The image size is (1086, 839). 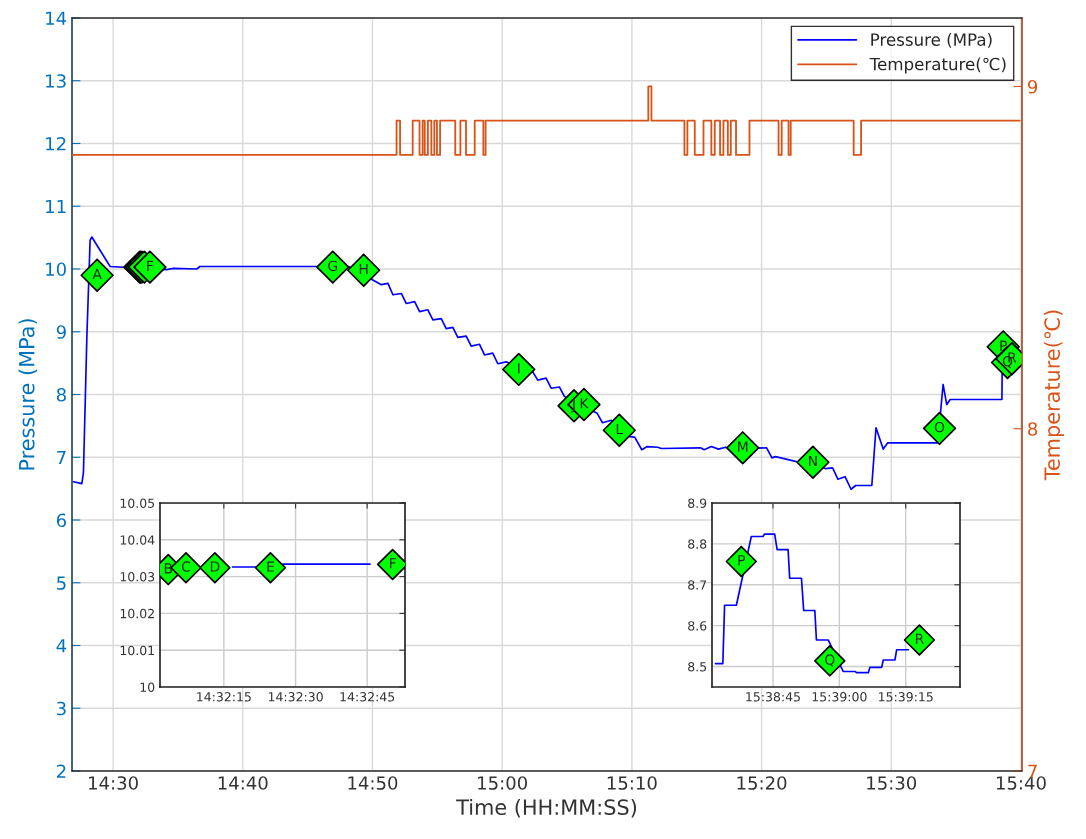 I want to click on legend-label: Temperature(℃), so click(x=937, y=65).